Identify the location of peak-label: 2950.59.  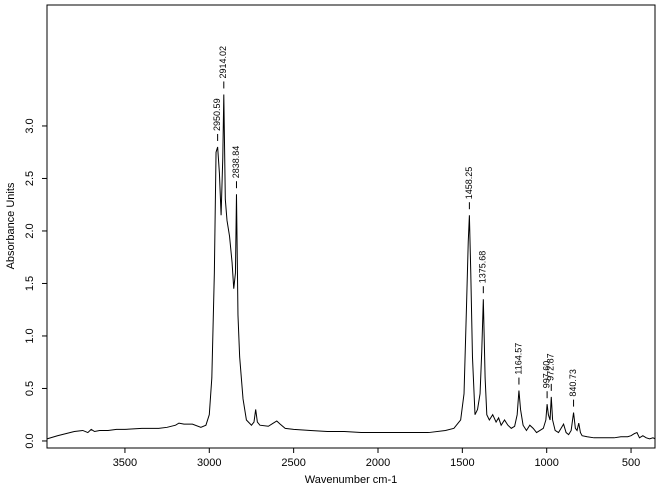
(217, 114).